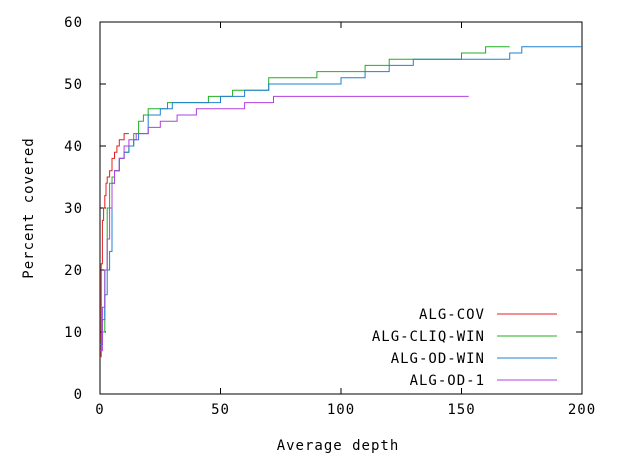 The height and width of the screenshot is (469, 635). What do you see at coordinates (99, 410) in the screenshot?
I see `x-tick-label: 0` at bounding box center [99, 410].